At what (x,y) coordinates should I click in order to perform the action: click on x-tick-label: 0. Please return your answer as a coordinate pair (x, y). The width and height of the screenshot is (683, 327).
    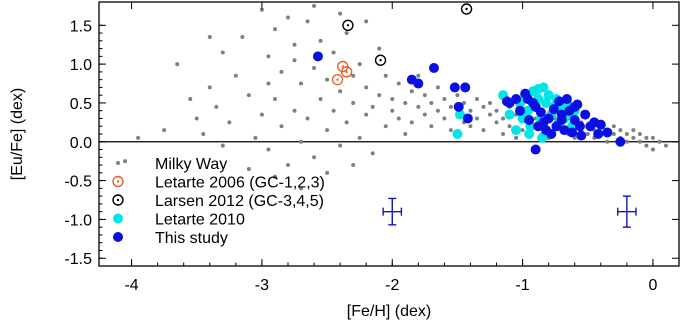
    Looking at the image, I should click on (652, 285).